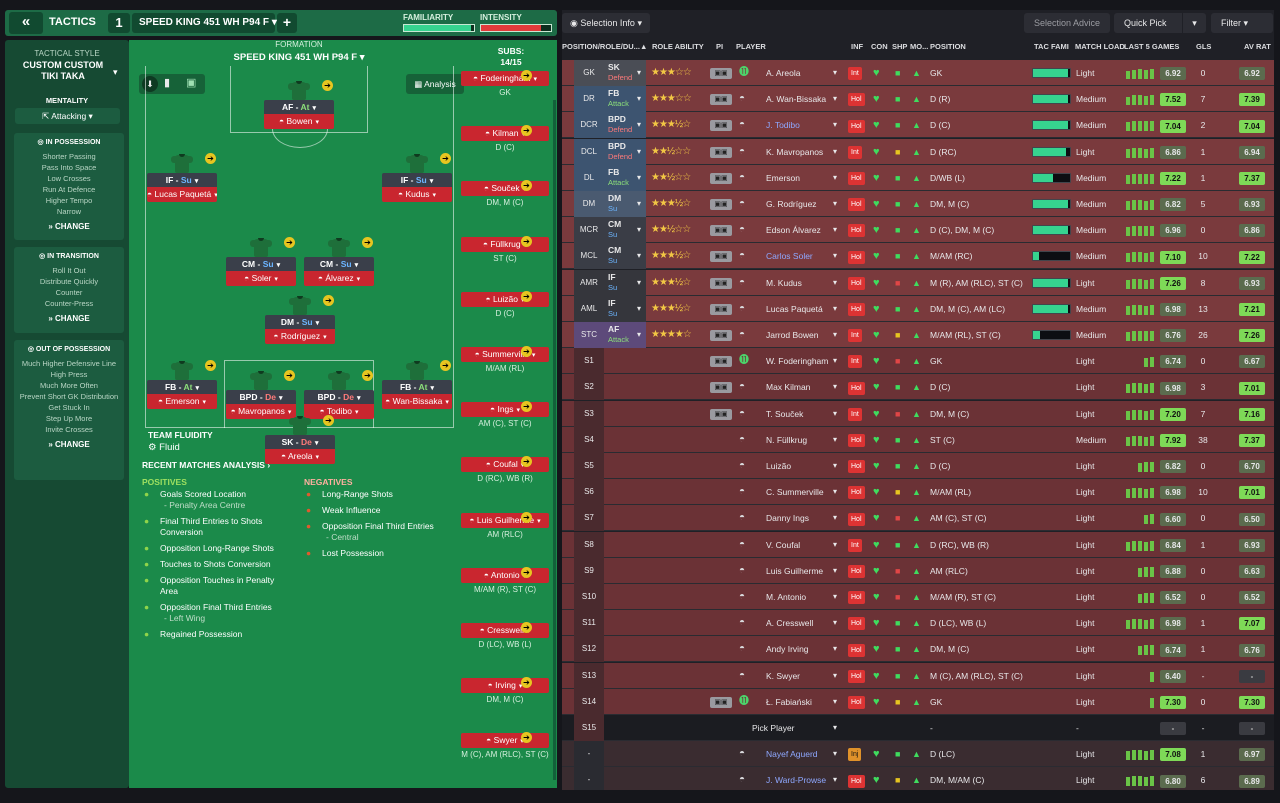 The width and height of the screenshot is (1280, 803). What do you see at coordinates (1204, 46) in the screenshot?
I see `col-goals: GLS` at bounding box center [1204, 46].